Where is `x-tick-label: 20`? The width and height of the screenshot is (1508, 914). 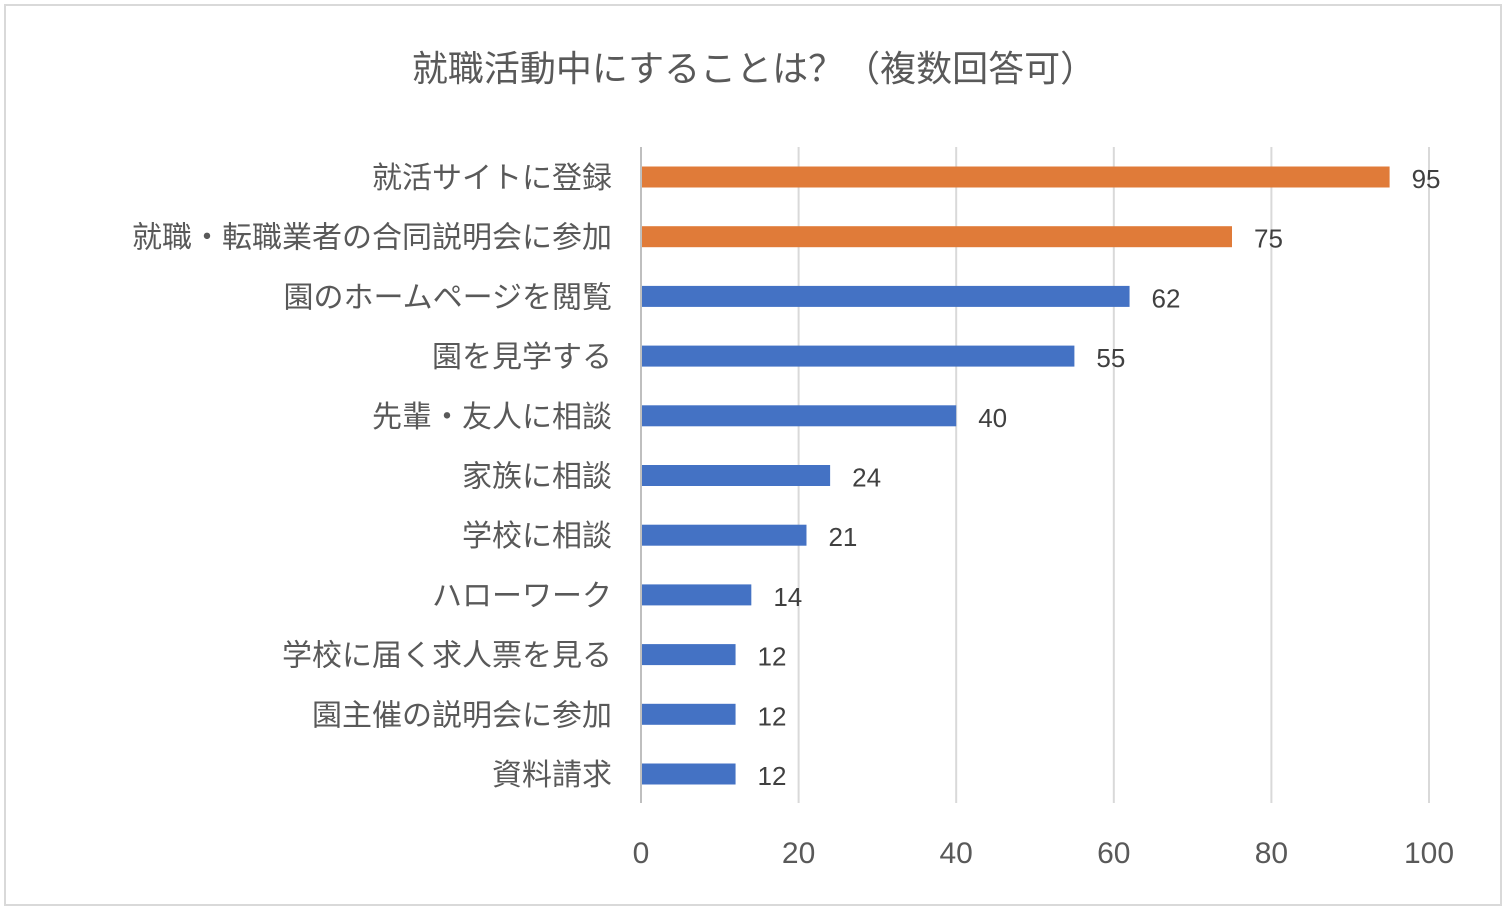
x-tick-label: 20 is located at coordinates (798, 853).